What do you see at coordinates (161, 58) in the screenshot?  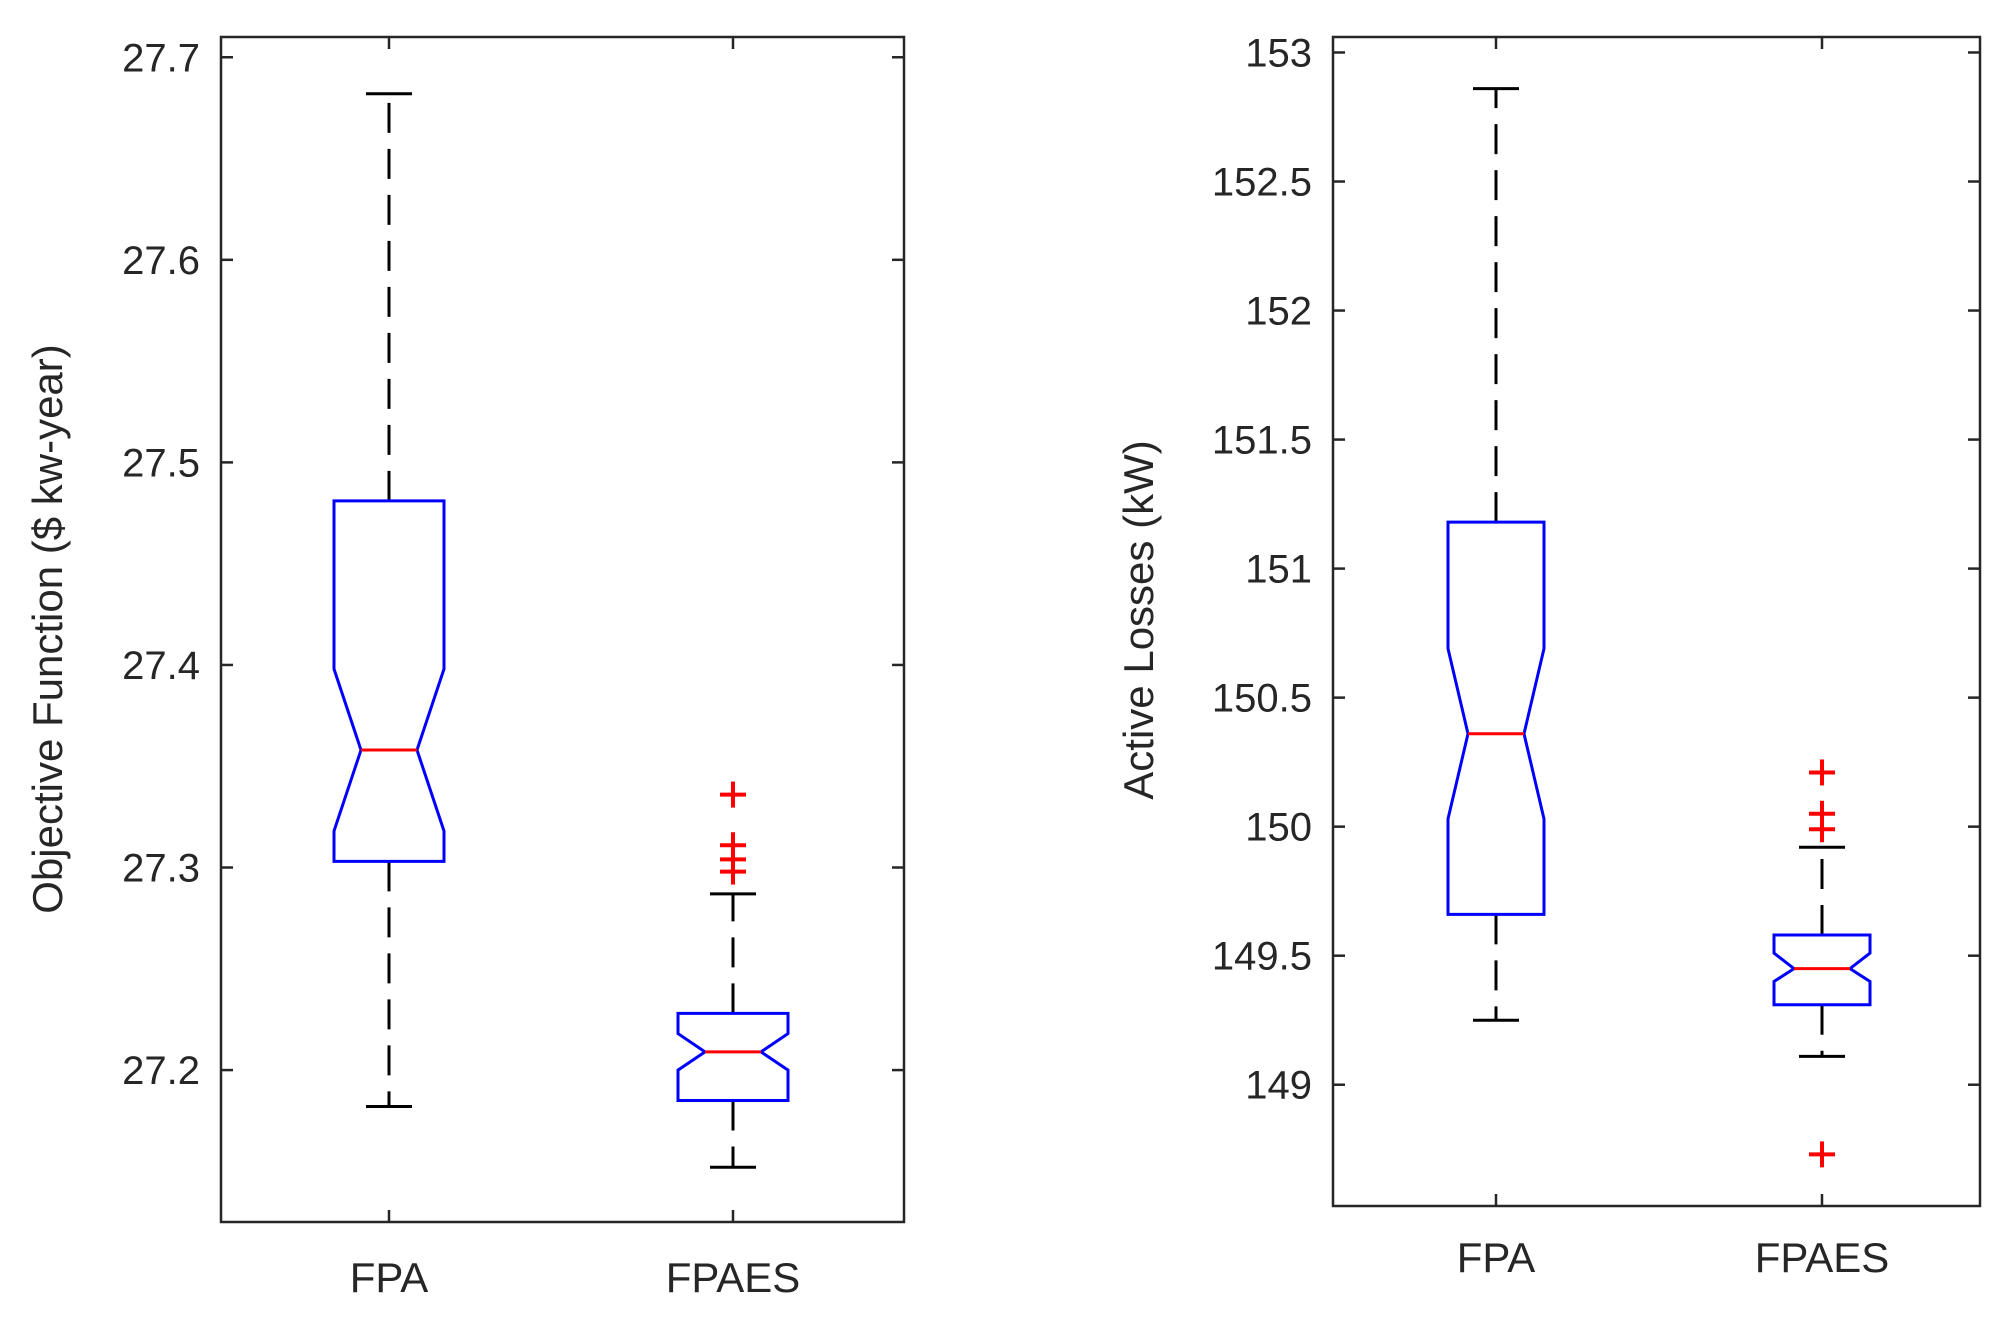 I see `y-tick-label: 27.7` at bounding box center [161, 58].